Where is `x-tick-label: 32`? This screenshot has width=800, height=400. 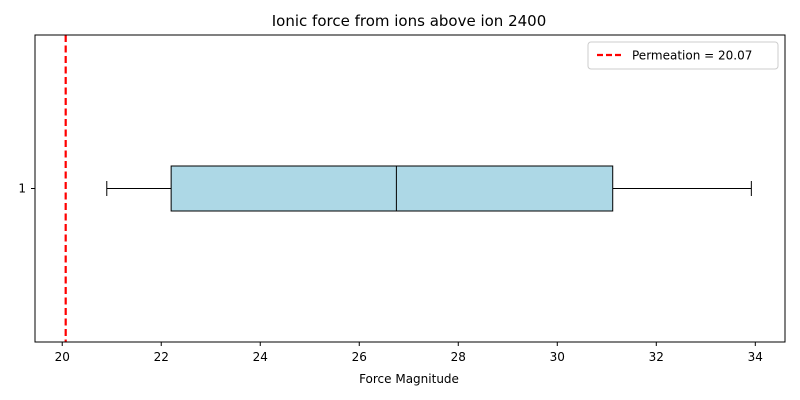
x-tick-label: 32 is located at coordinates (656, 357).